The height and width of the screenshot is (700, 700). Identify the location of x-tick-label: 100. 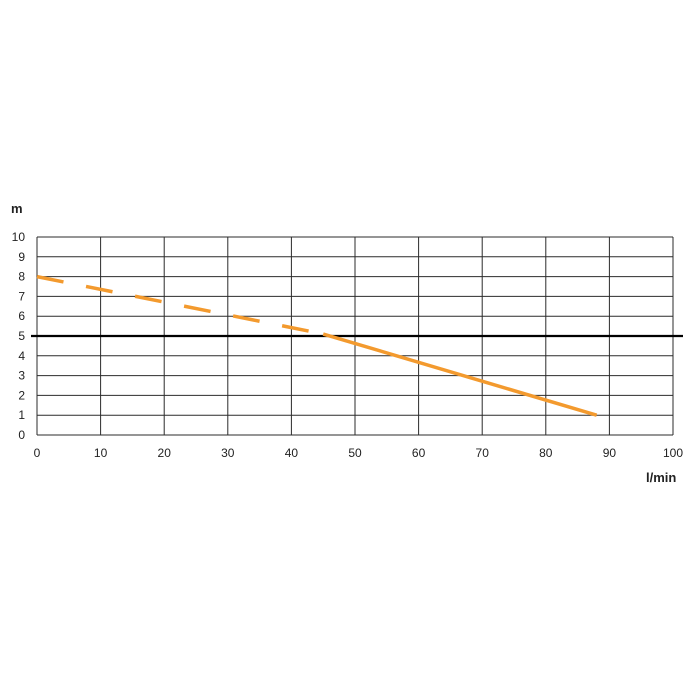
(673, 453).